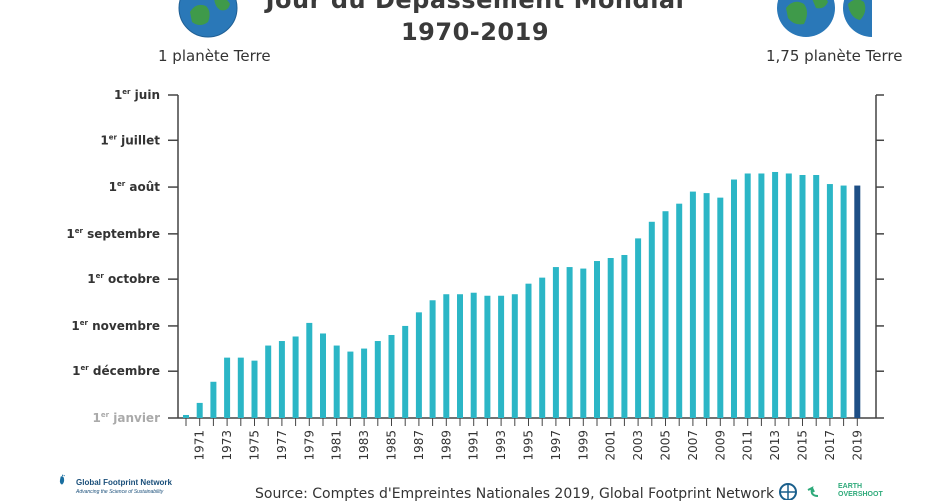 This screenshot has height=502, width=950. What do you see at coordinates (834, 56) in the screenshot?
I see `earths-needed-label: 1,75 planète Terre` at bounding box center [834, 56].